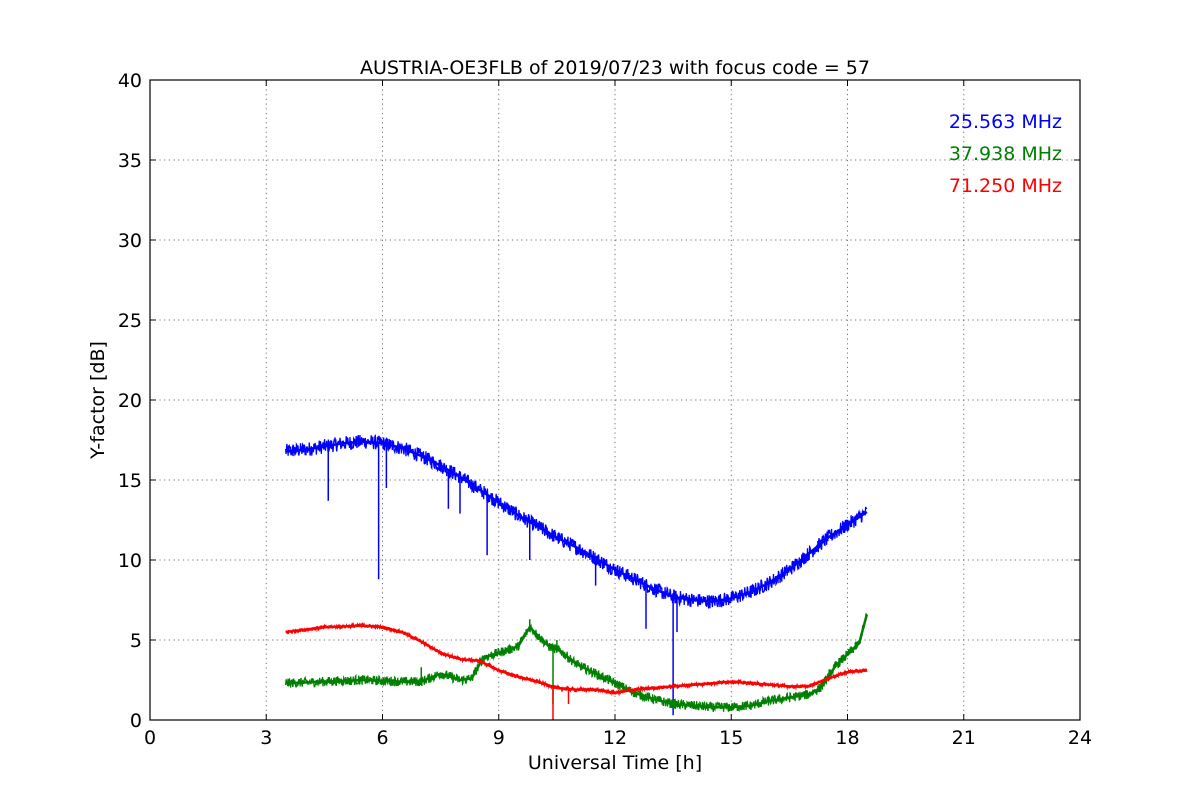  Describe the element at coordinates (266, 738) in the screenshot. I see `x-tick-label: 3` at that location.